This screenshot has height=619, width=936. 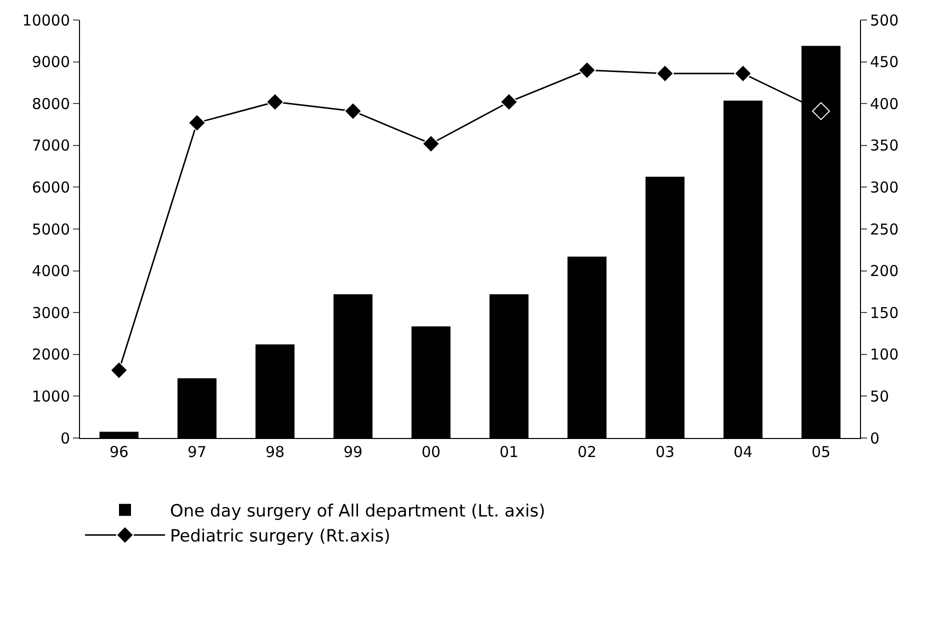 What do you see at coordinates (884, 20) in the screenshot?
I see `y2-tick-label: 500` at bounding box center [884, 20].